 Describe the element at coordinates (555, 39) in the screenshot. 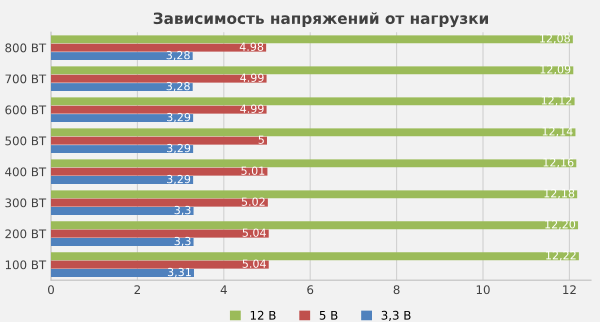

I see `data-label: 12,08` at that location.